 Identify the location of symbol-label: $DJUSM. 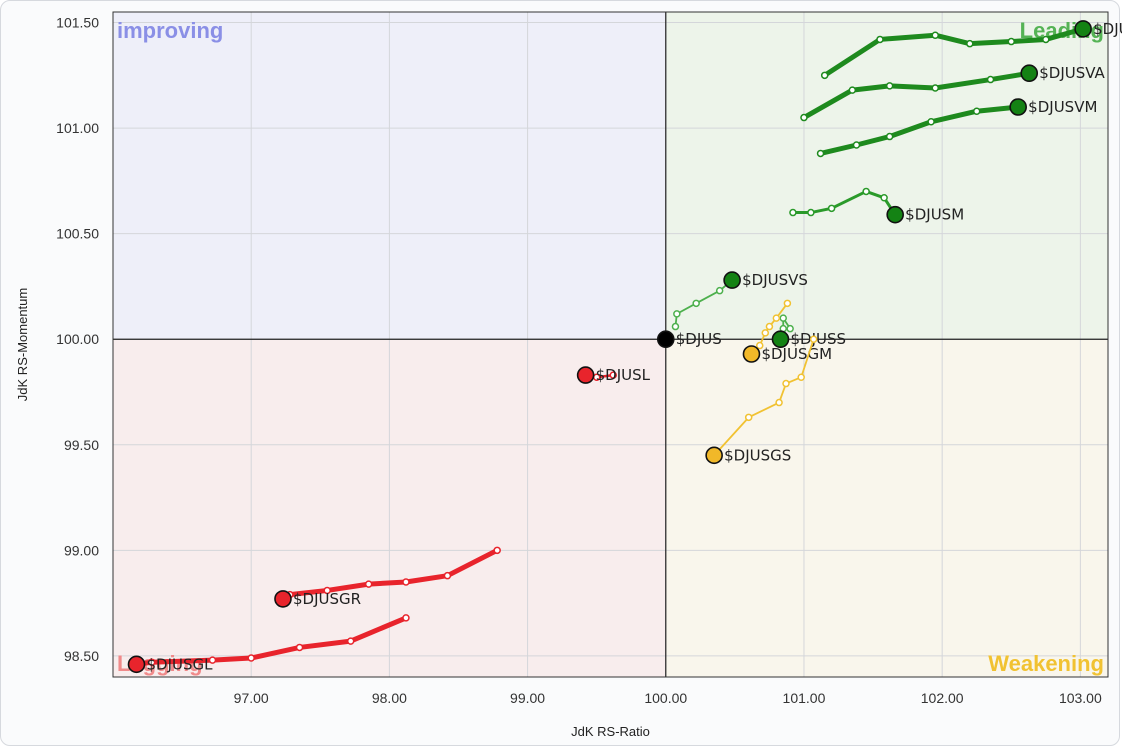
(934, 215).